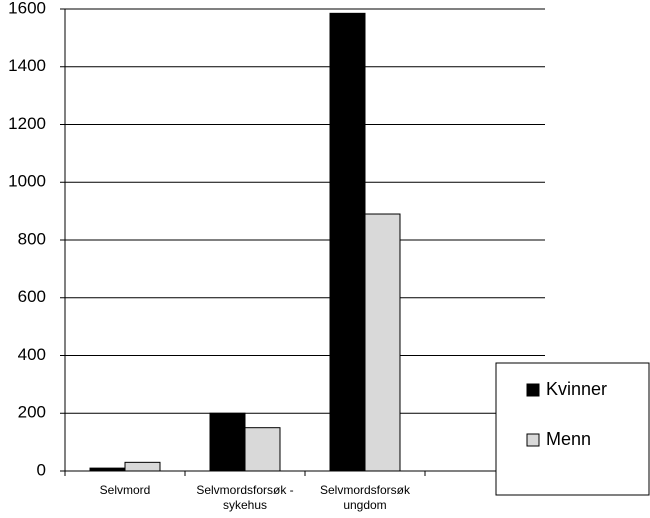 The height and width of the screenshot is (518, 650). Describe the element at coordinates (32, 238) in the screenshot. I see `y-tick-label: 800` at that location.